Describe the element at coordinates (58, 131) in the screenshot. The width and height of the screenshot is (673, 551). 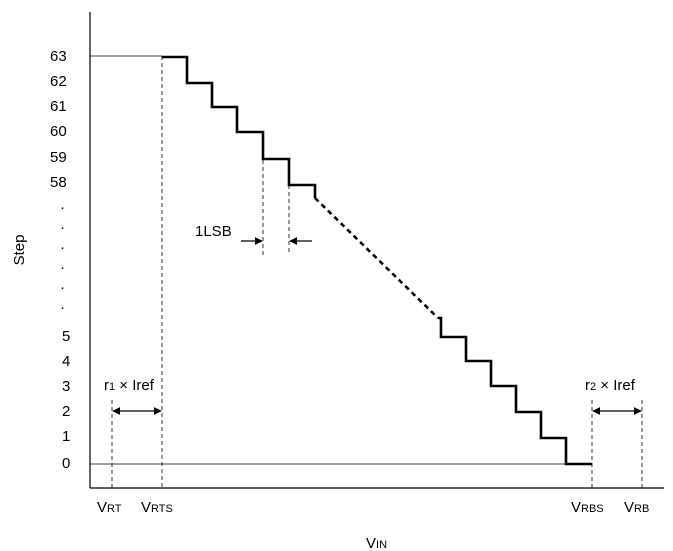
I see `y-tick-60: 60` at that location.